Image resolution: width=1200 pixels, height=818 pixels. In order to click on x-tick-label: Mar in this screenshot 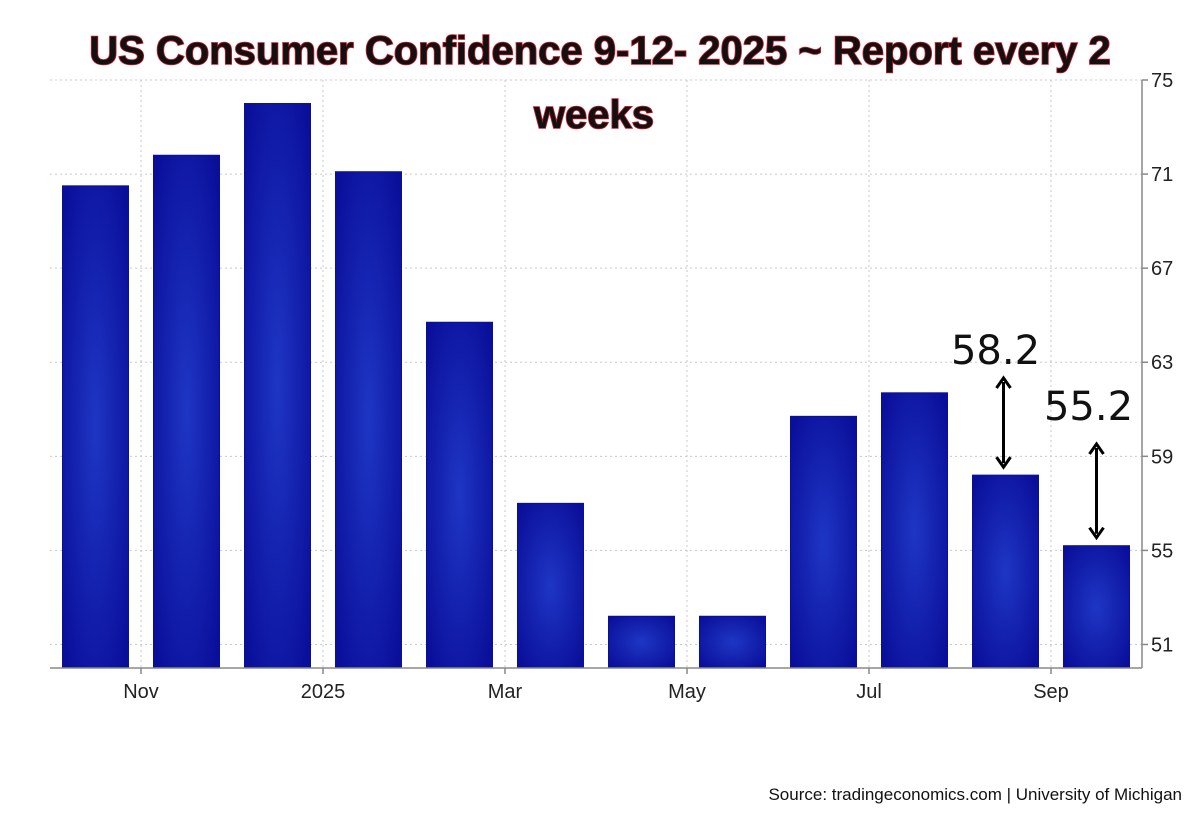, I will do `click(505, 692)`.